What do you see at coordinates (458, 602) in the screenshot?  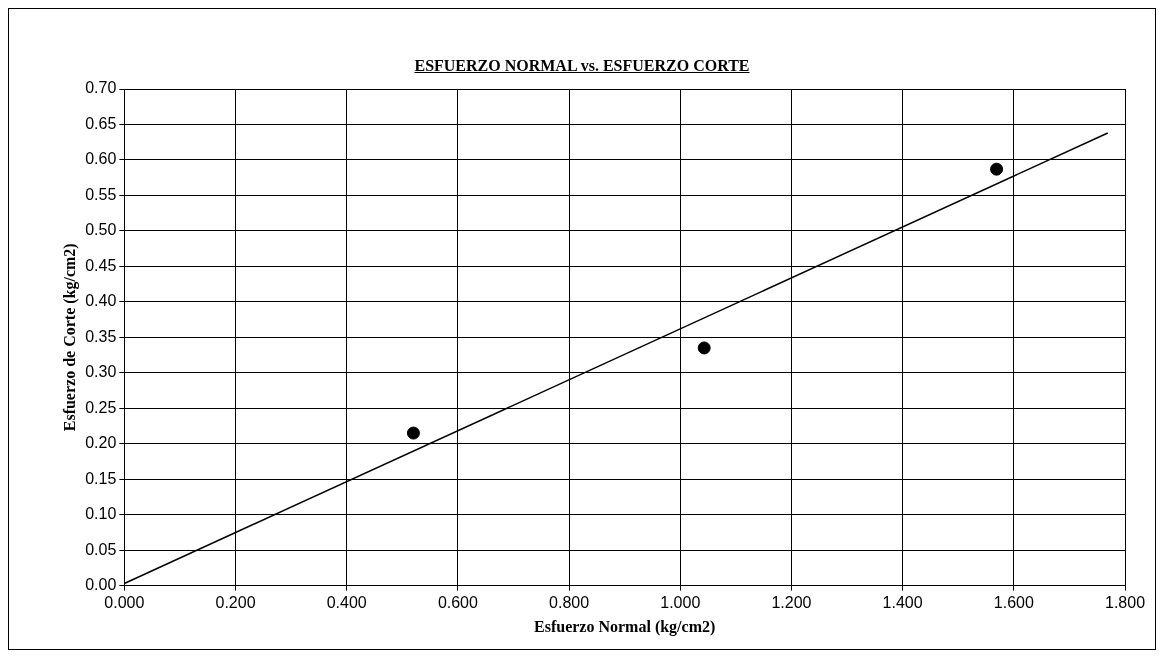 I see `x-tick-label: 0.600` at bounding box center [458, 602].